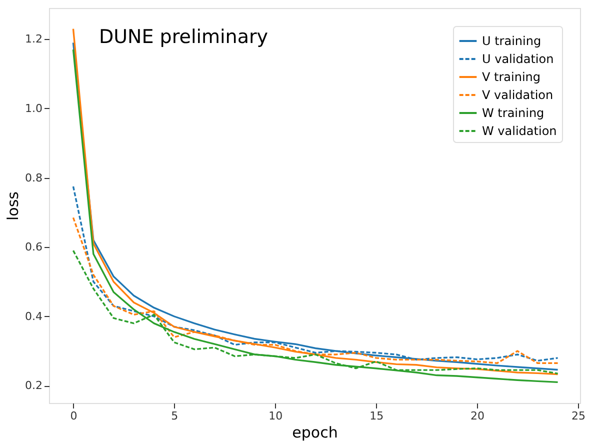 The width and height of the screenshot is (590, 445). What do you see at coordinates (511, 77) in the screenshot?
I see `legend-label: V training` at bounding box center [511, 77].